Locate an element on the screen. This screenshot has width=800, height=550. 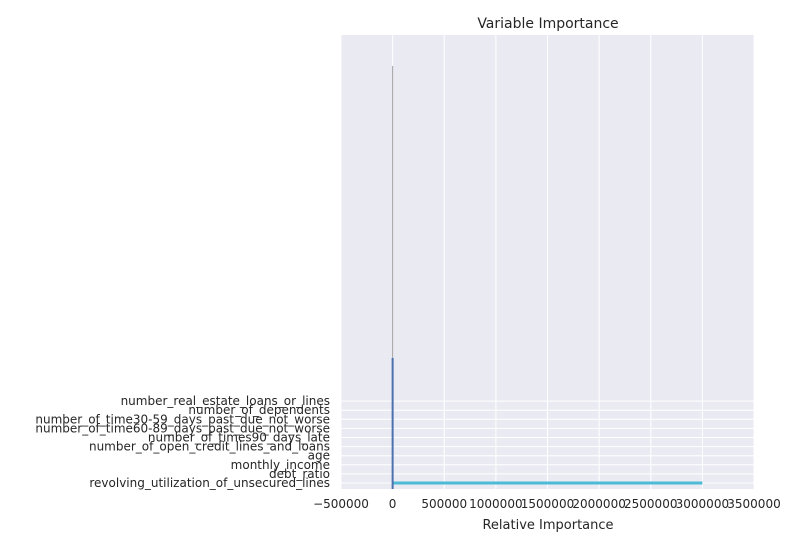
category-label: debt_ratio is located at coordinates (299, 474).